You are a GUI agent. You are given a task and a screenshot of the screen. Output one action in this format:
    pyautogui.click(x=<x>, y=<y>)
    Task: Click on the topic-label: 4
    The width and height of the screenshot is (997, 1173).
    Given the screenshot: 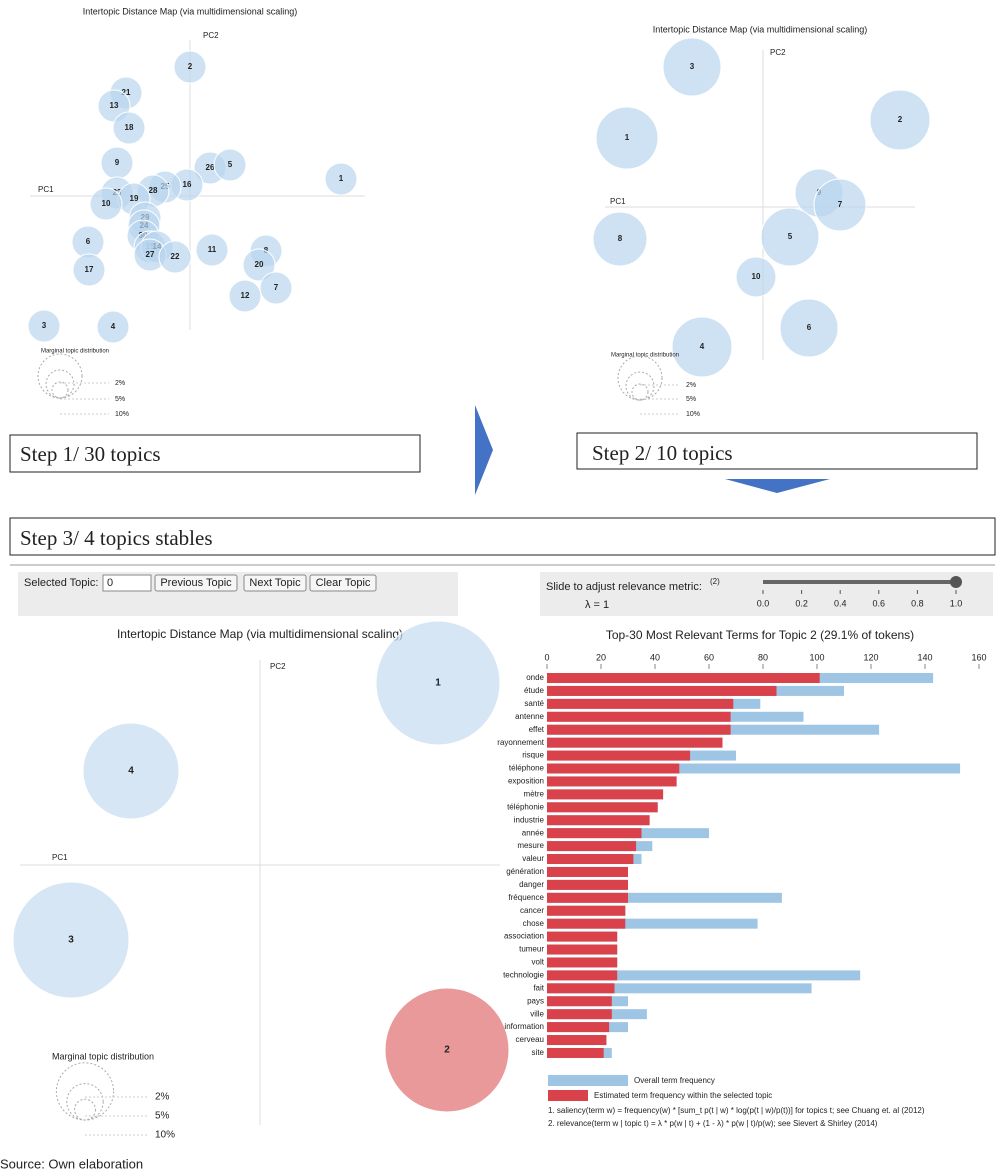 What is the action you would take?
    pyautogui.click(x=702, y=346)
    